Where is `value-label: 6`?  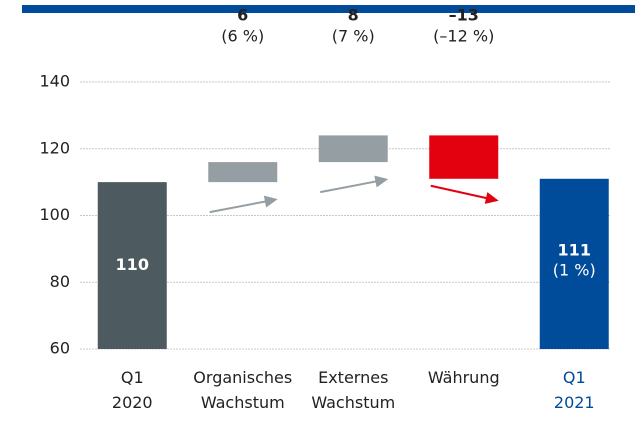 value-label: 6 is located at coordinates (242, 15).